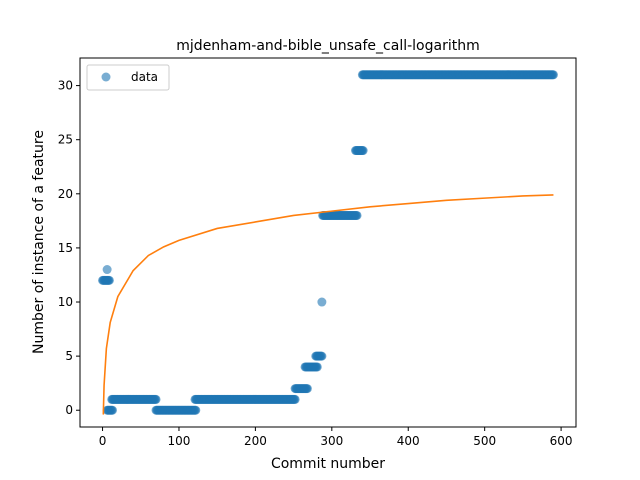  I want to click on y-axis: 0 5 10 15 20 25 30, so click(69, 248).